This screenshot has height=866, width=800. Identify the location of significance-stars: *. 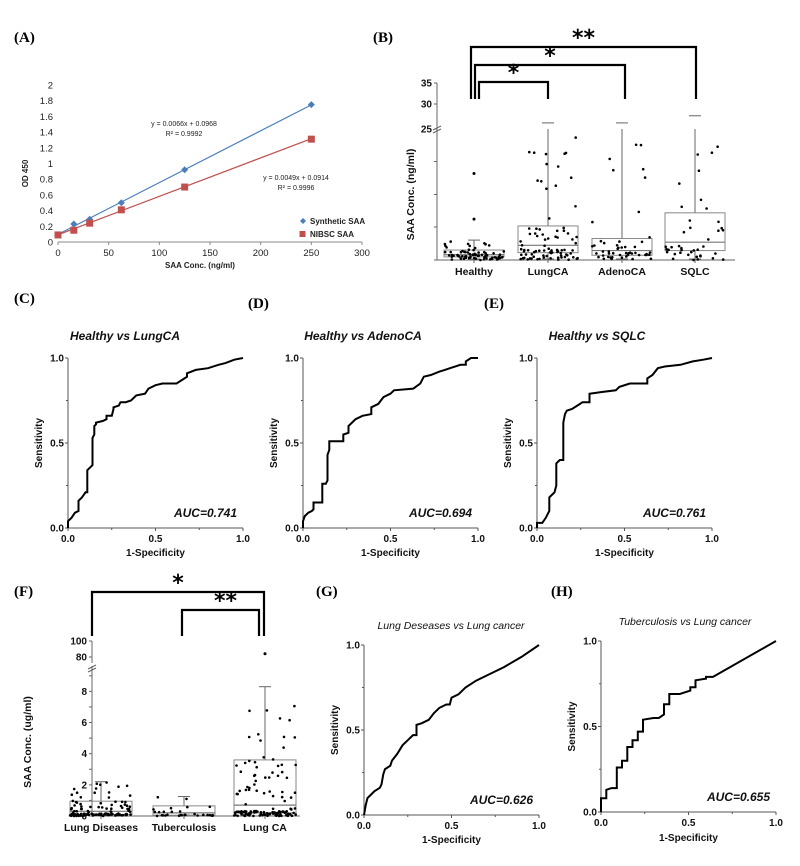
(178, 583).